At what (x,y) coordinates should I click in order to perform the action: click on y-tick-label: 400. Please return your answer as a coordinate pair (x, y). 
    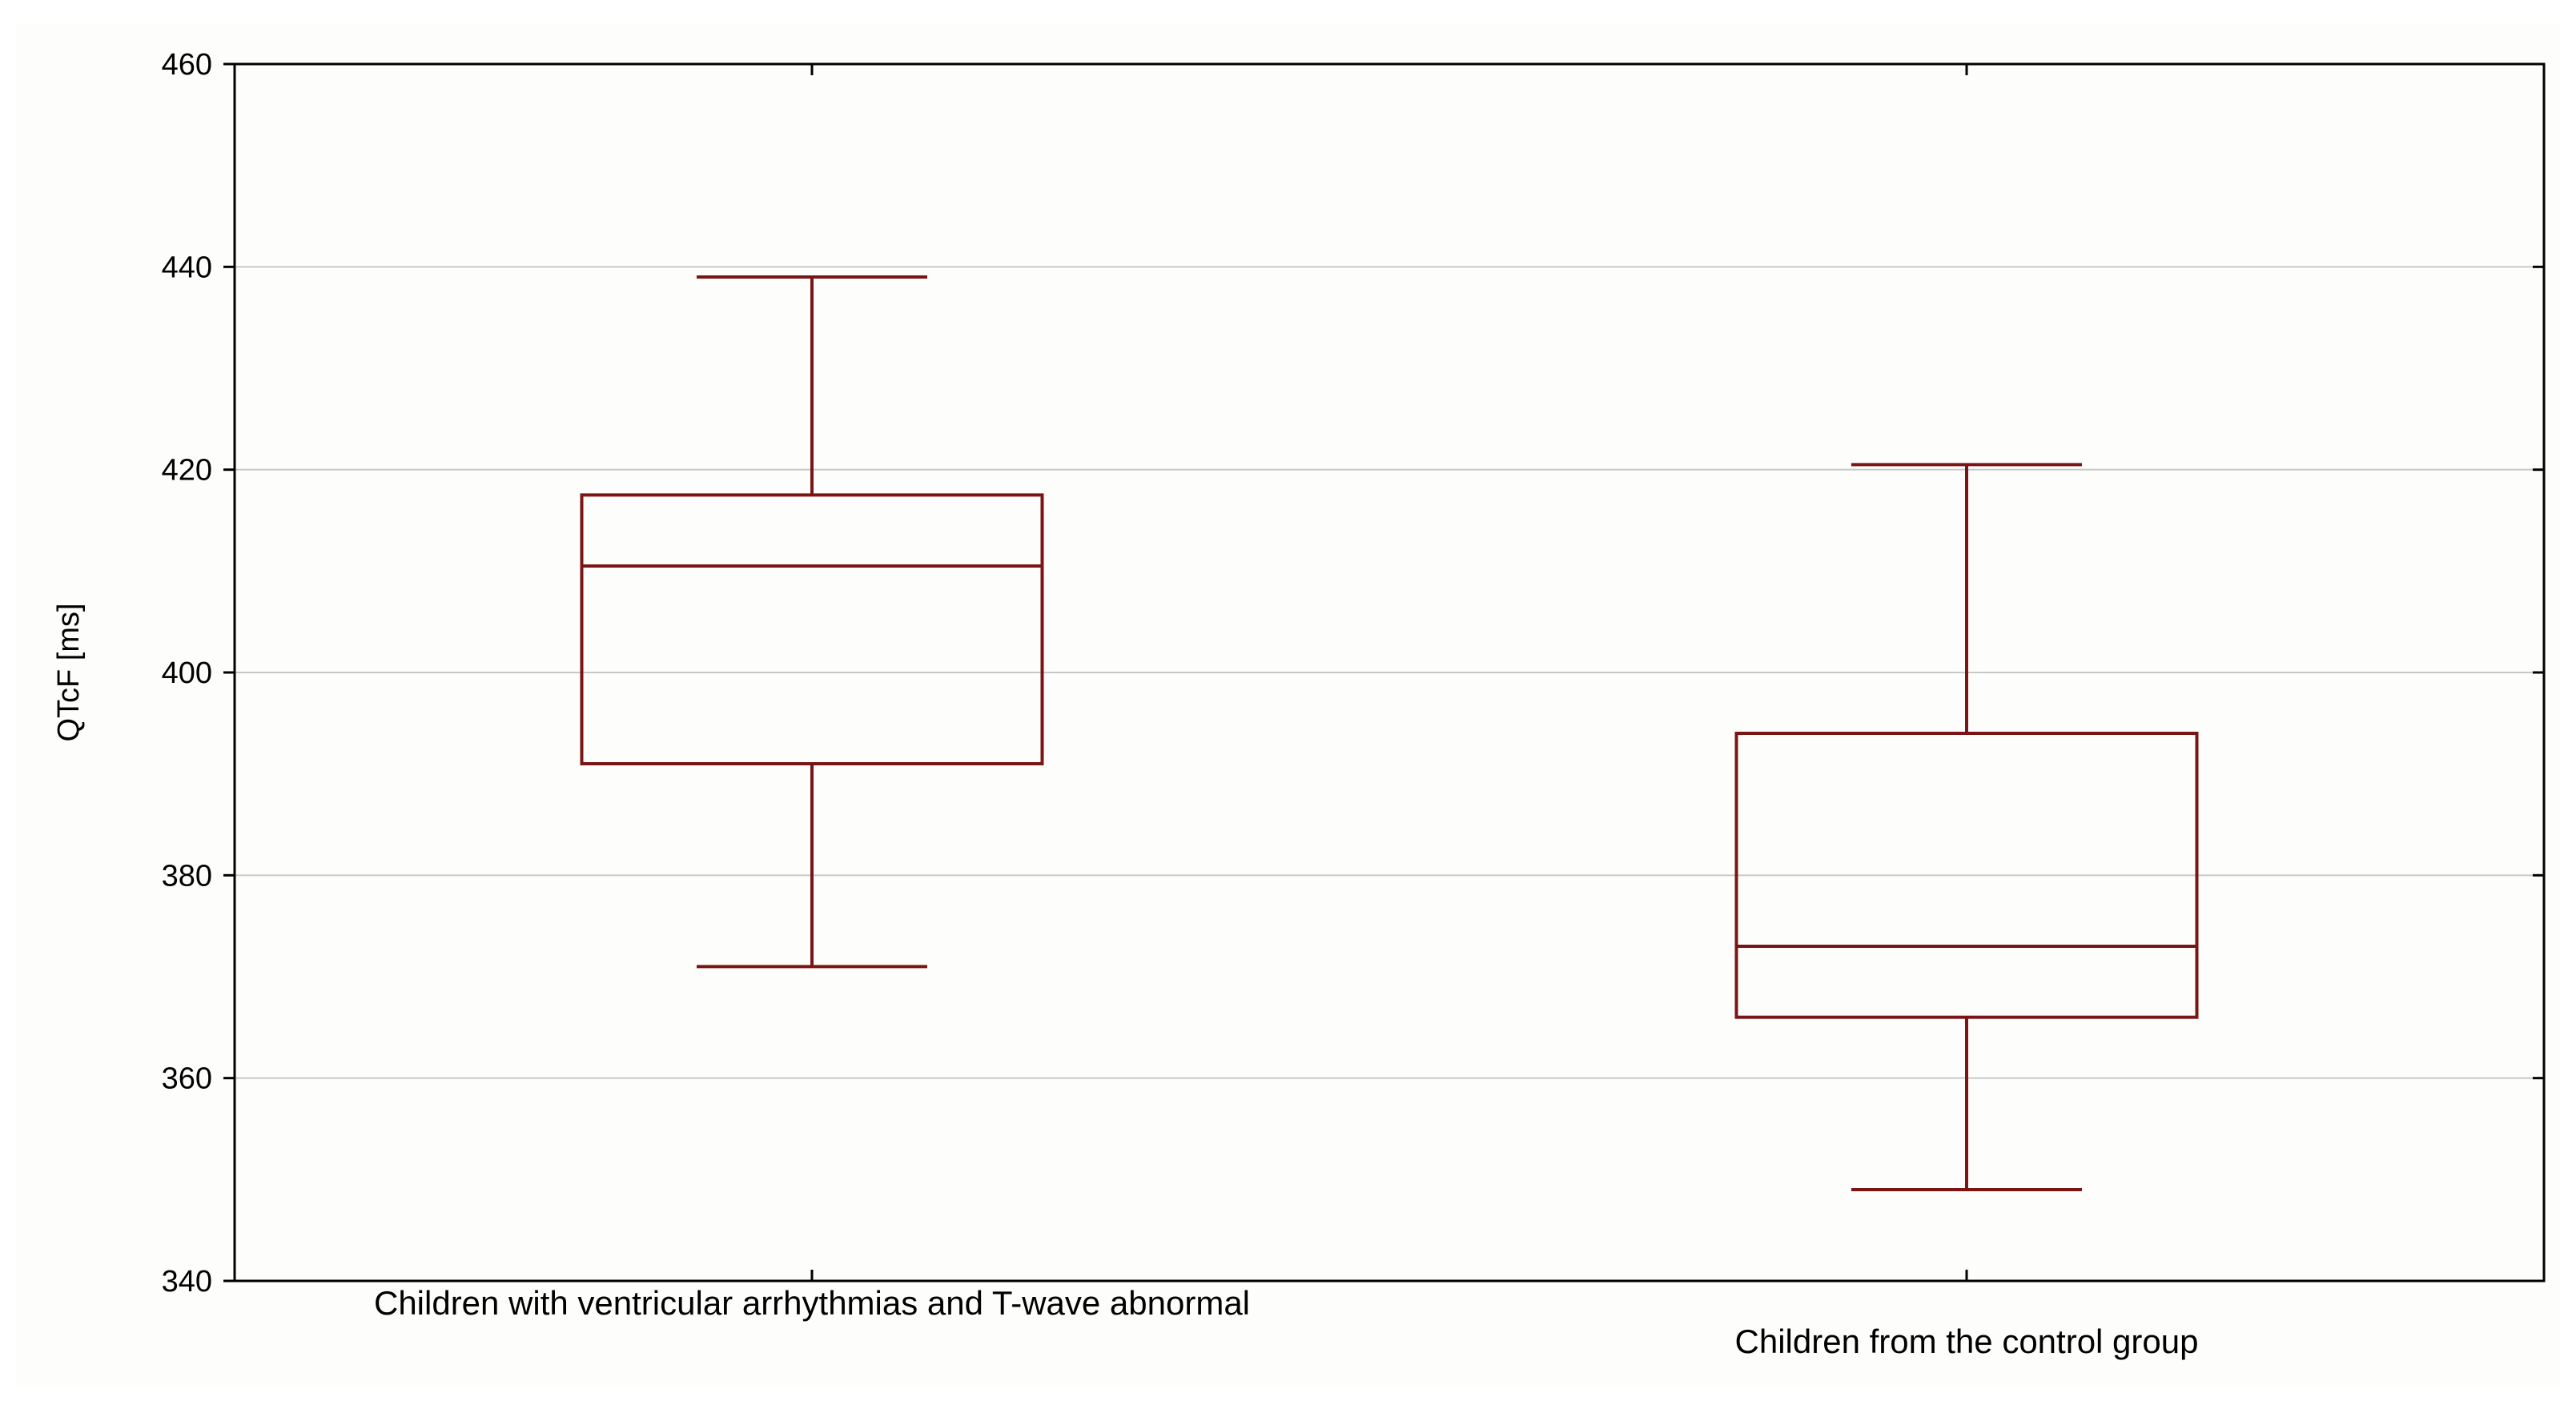
    Looking at the image, I should click on (187, 673).